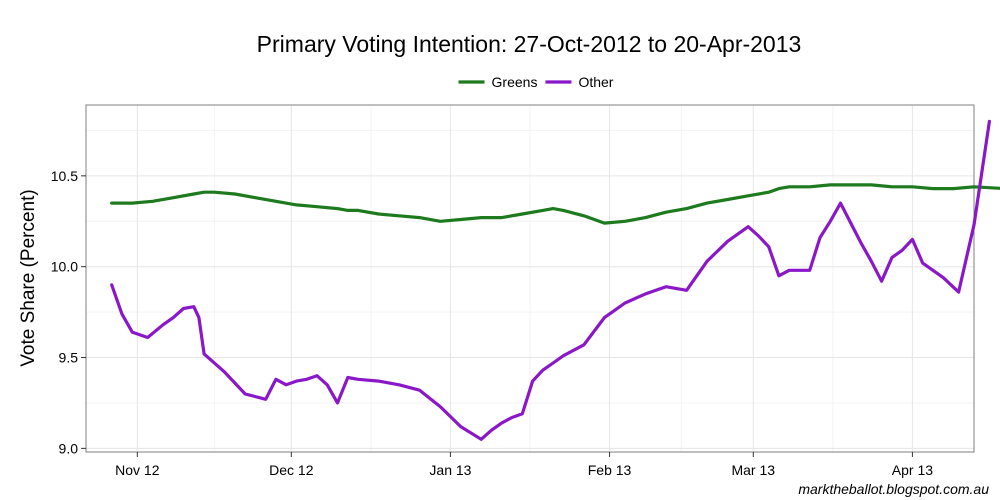 This screenshot has width=1000, height=500. What do you see at coordinates (753, 470) in the screenshot?
I see `x-tick-label: Mar 13` at bounding box center [753, 470].